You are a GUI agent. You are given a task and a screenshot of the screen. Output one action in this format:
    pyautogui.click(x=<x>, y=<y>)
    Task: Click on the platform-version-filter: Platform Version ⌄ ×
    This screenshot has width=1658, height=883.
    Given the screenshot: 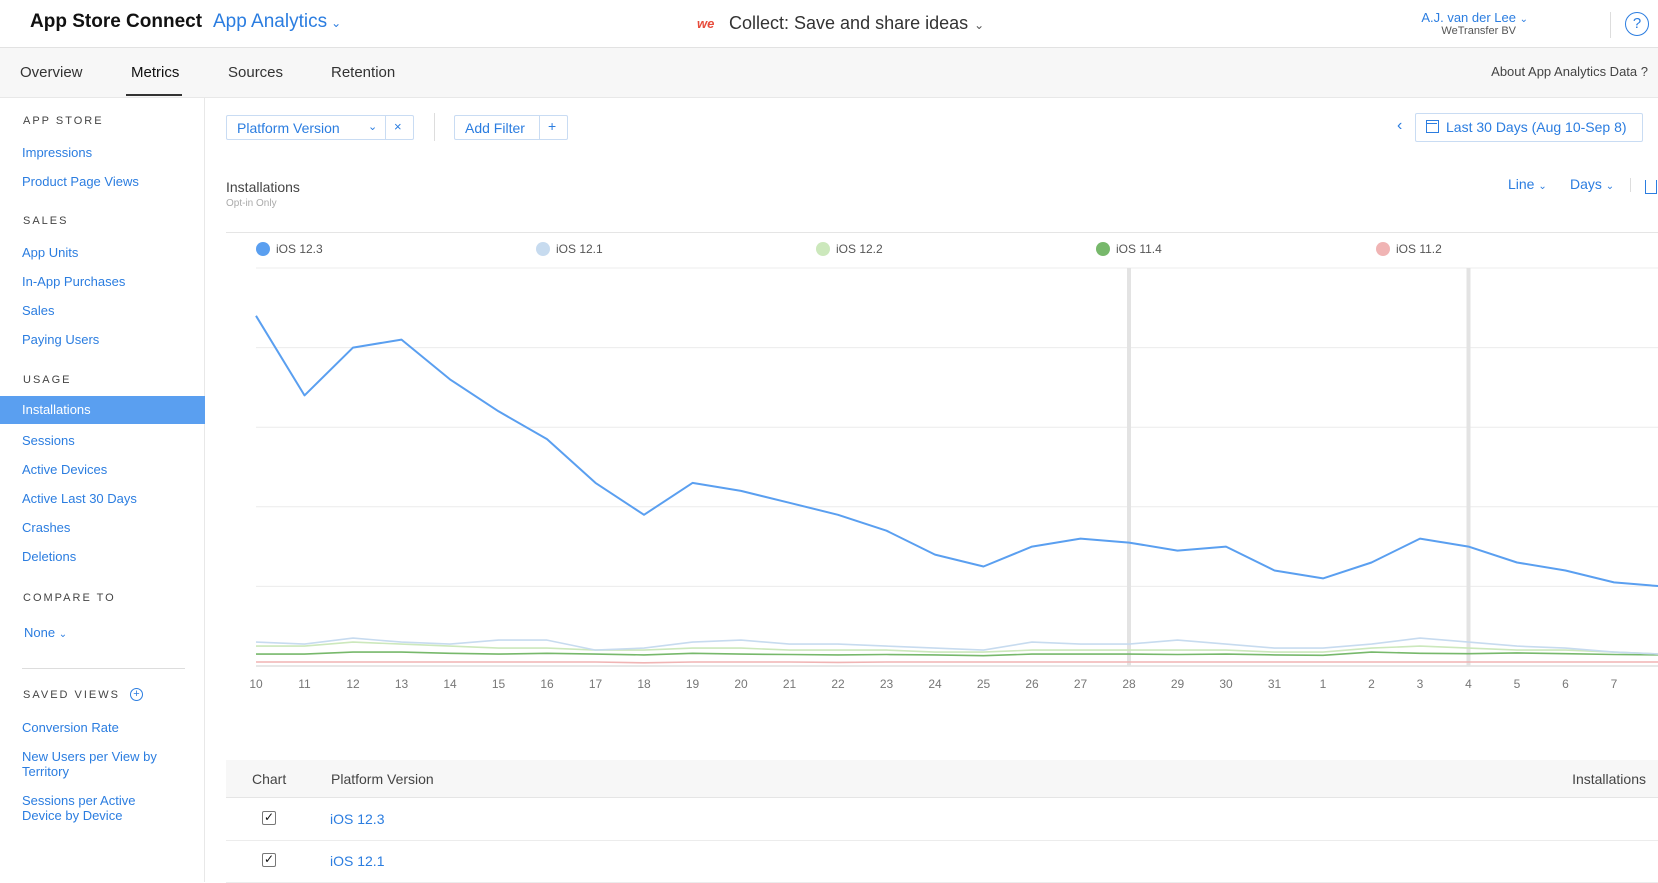 What is the action you would take?
    pyautogui.click(x=320, y=127)
    